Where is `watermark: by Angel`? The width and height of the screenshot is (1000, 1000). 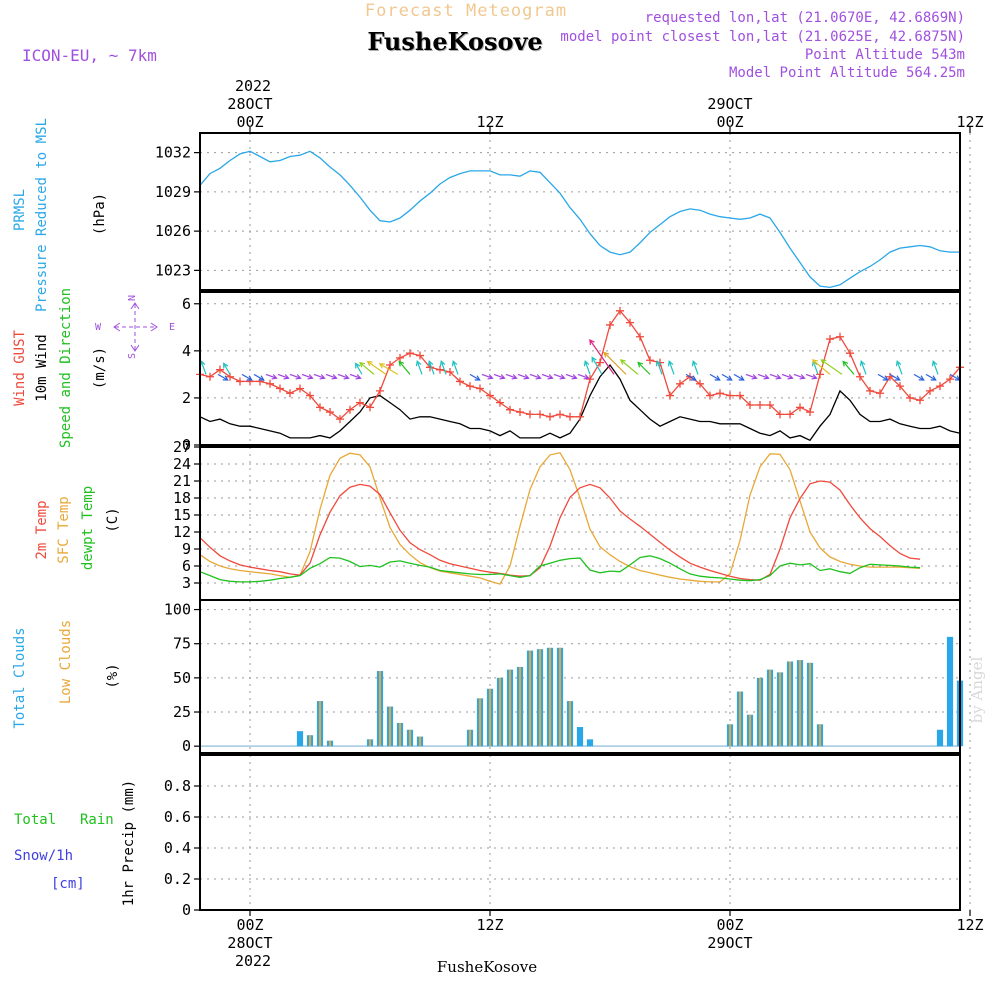
watermark: by Angel is located at coordinates (977, 689).